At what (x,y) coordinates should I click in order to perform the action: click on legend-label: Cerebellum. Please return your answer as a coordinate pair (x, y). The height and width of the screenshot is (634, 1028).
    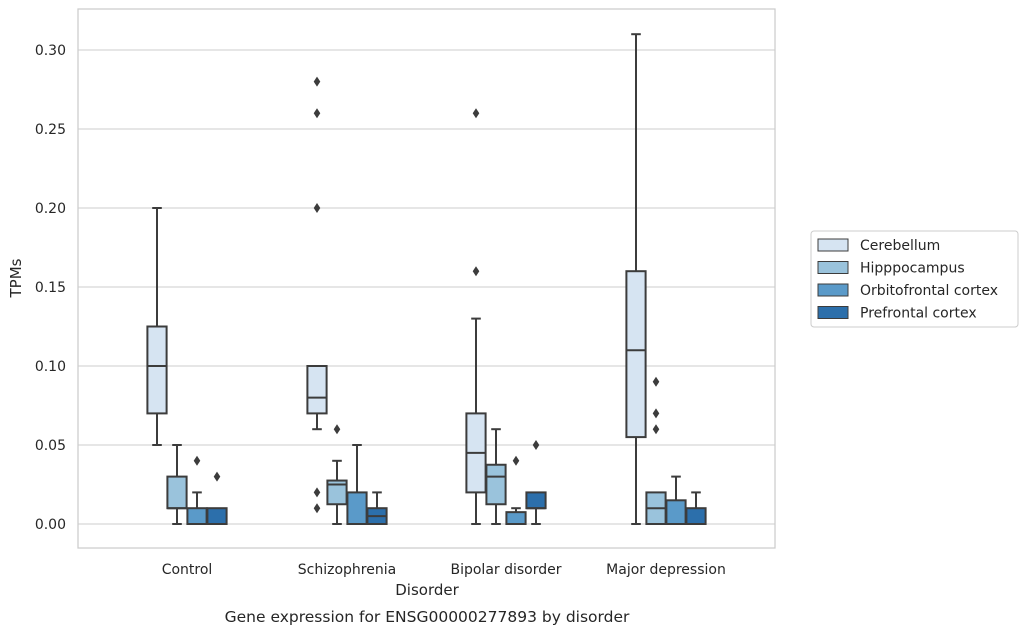
    Looking at the image, I should click on (900, 246).